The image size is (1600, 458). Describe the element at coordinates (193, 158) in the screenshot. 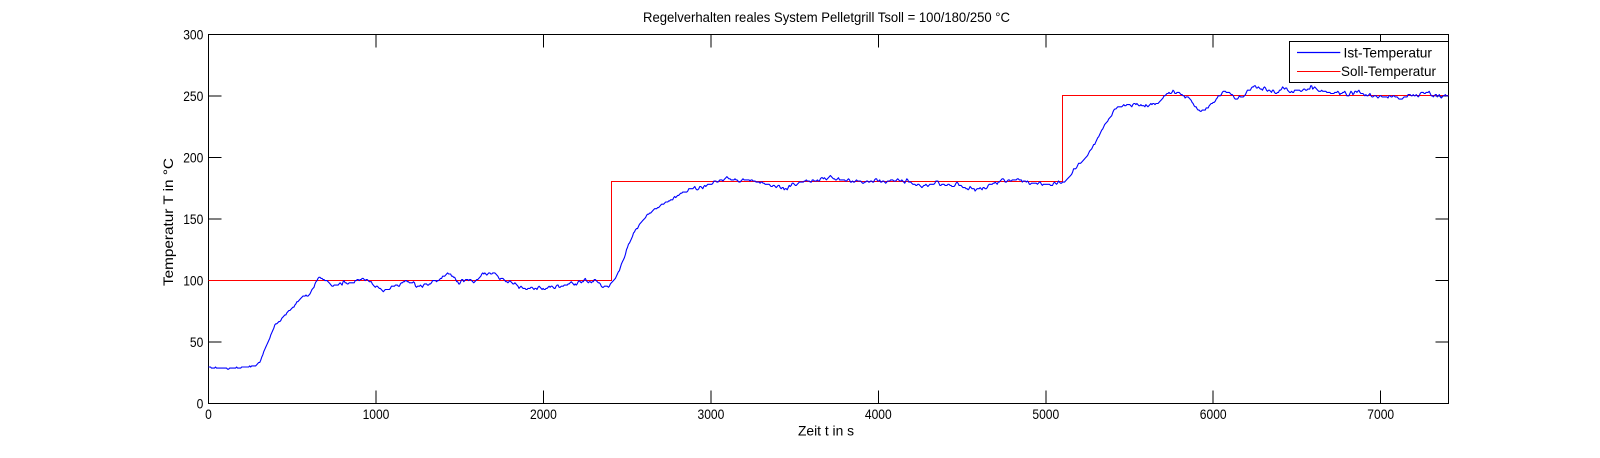

I see `svg-text: 200` at that location.